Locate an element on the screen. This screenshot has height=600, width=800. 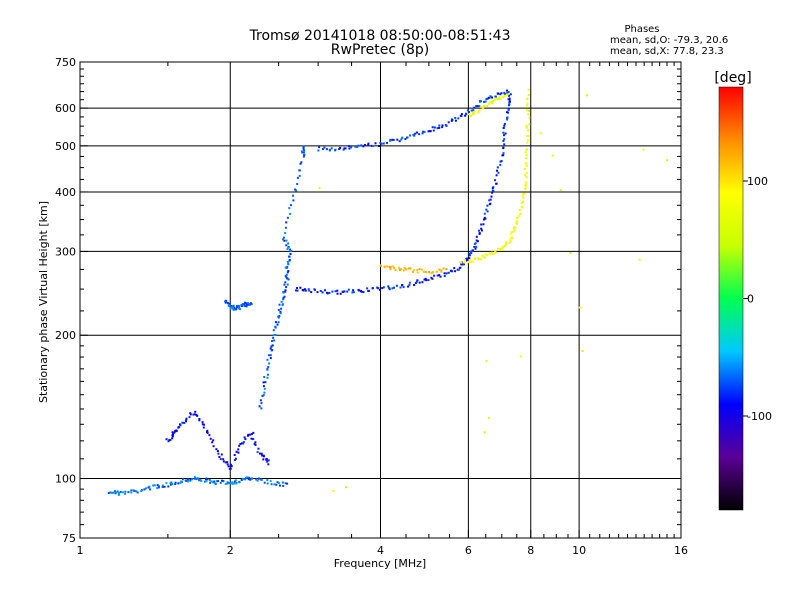
x-tick-label: 6 is located at coordinates (468, 550).